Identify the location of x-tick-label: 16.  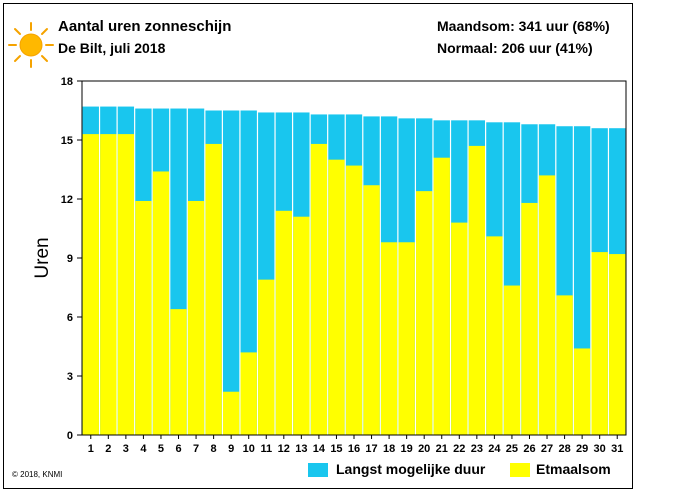
(354, 449).